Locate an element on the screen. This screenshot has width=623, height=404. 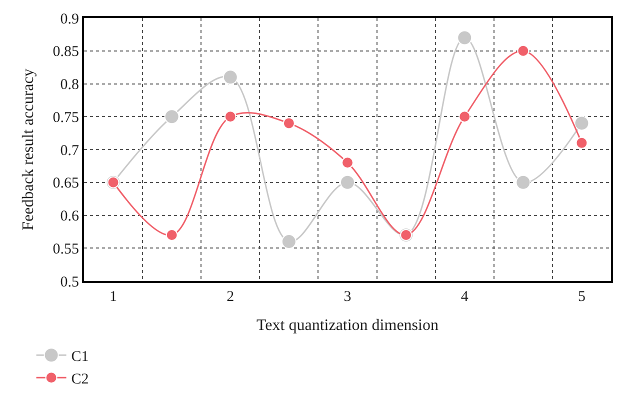
x-tick-label: 2 is located at coordinates (230, 297).